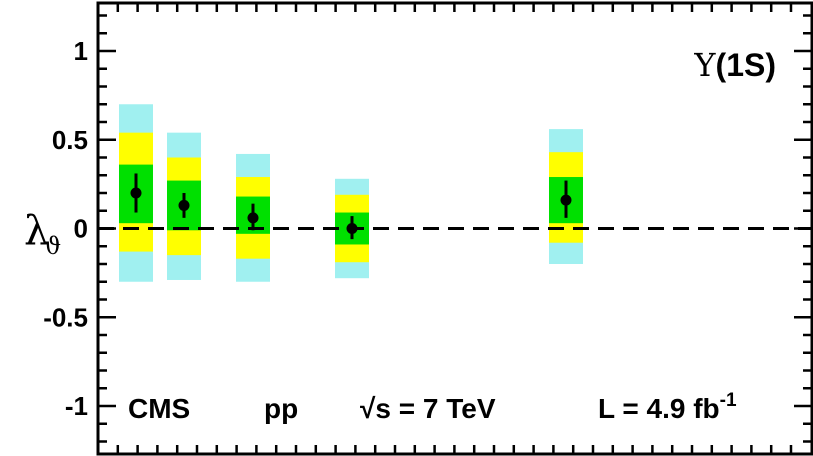 The width and height of the screenshot is (813, 456). Describe the element at coordinates (81, 229) in the screenshot. I see `y-tick-label: 0` at that location.